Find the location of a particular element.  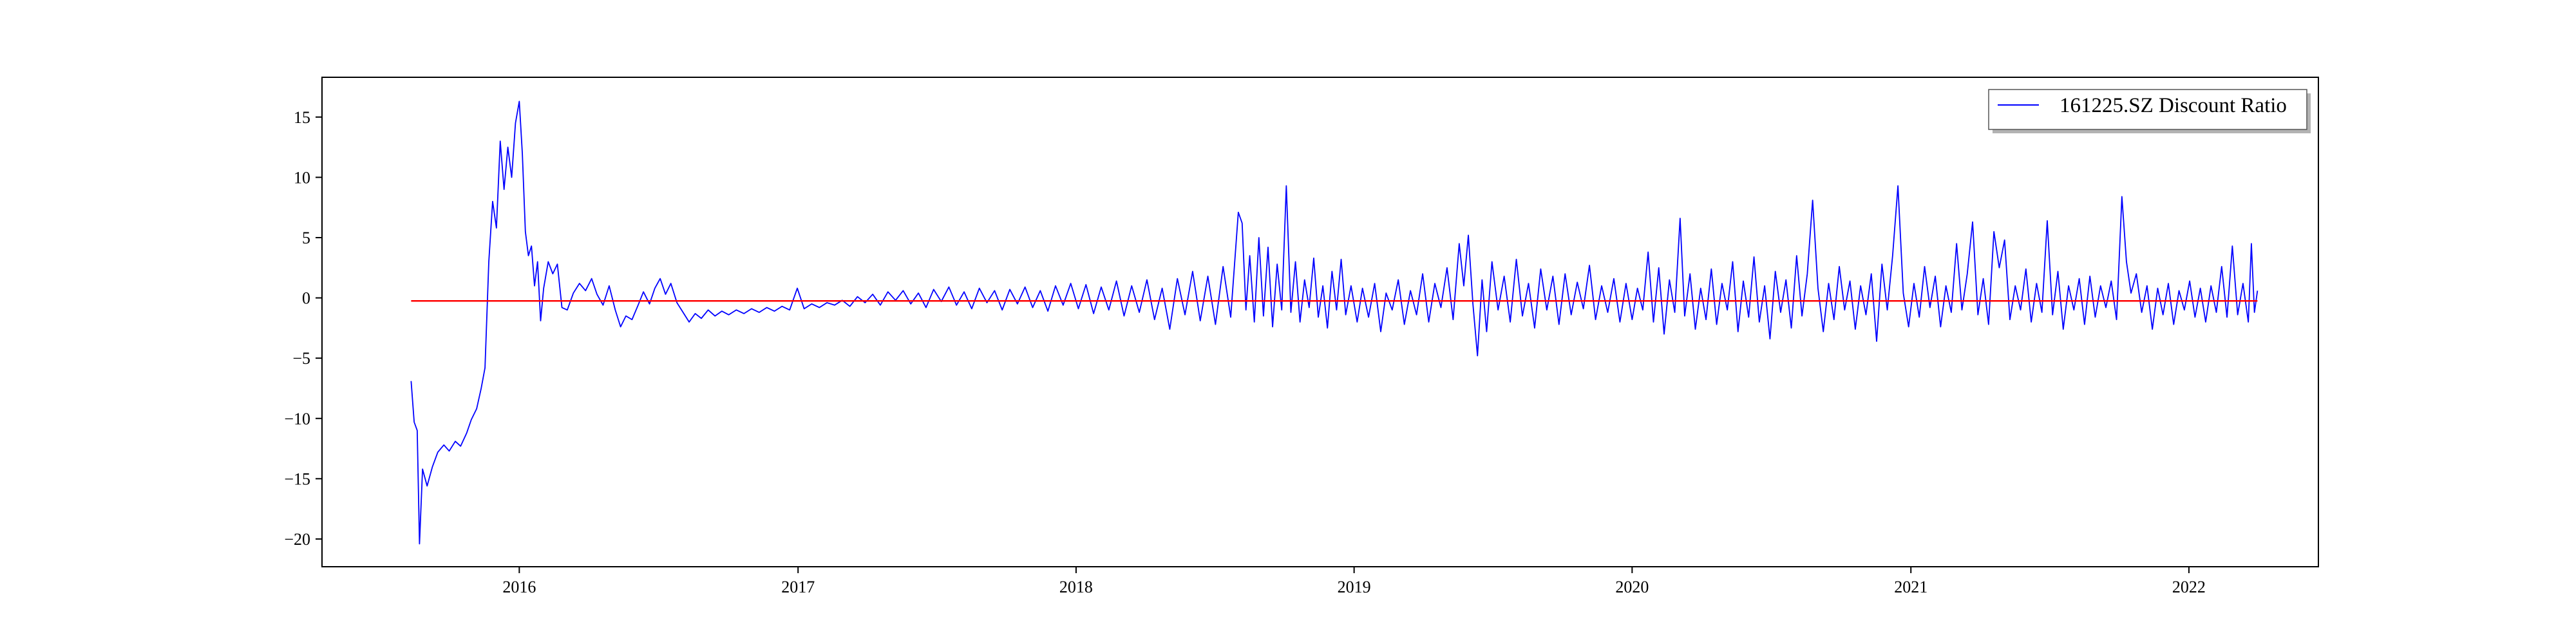

x-tick-label: 2020 is located at coordinates (1632, 587).